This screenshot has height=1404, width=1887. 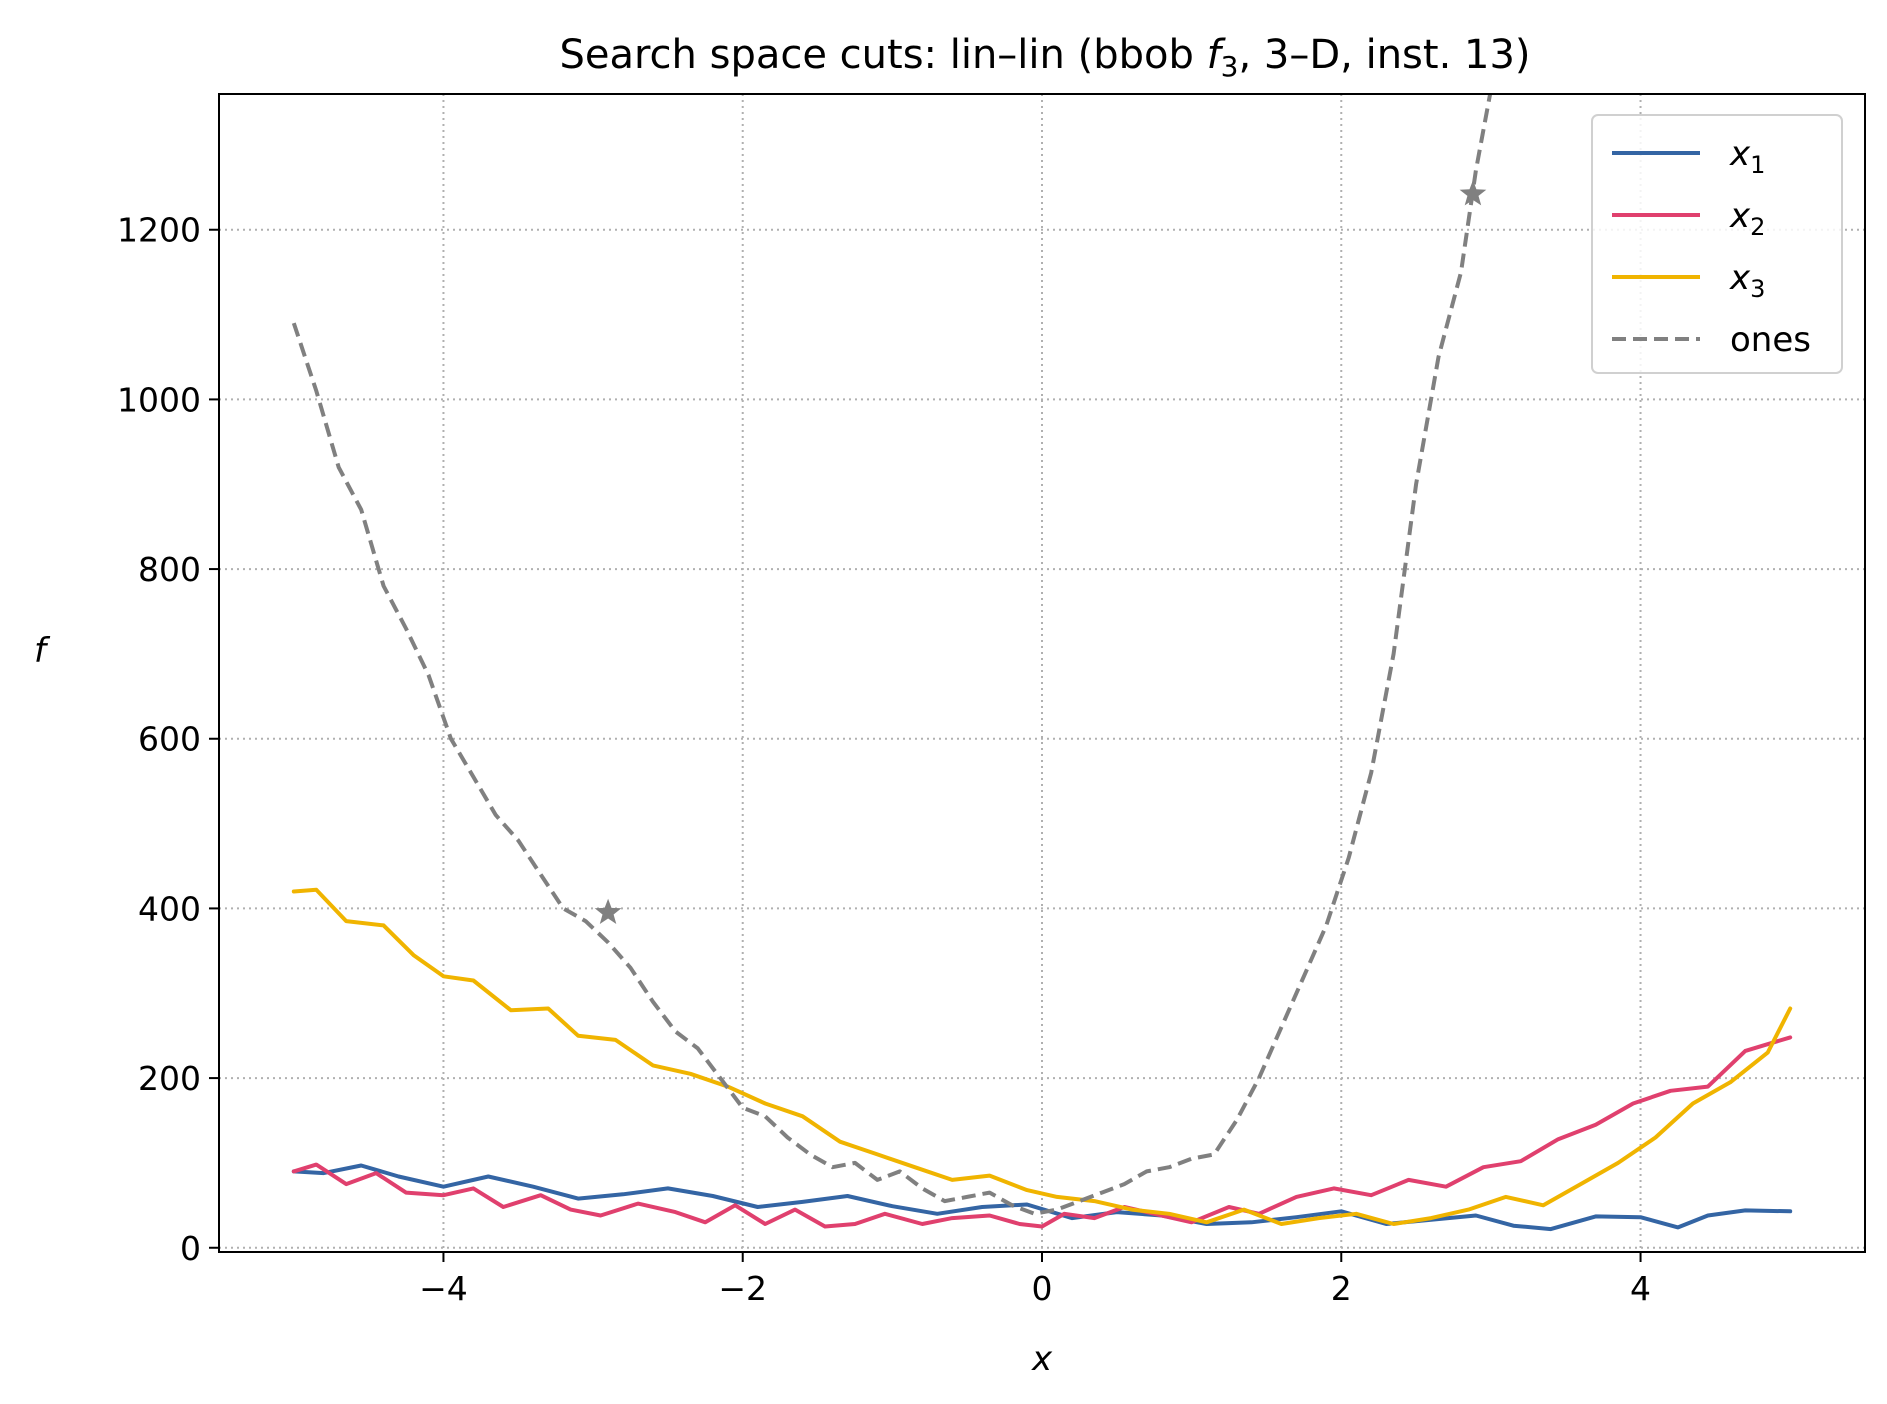 What do you see at coordinates (169, 1078) in the screenshot?
I see `y-tick-label: 200` at bounding box center [169, 1078].